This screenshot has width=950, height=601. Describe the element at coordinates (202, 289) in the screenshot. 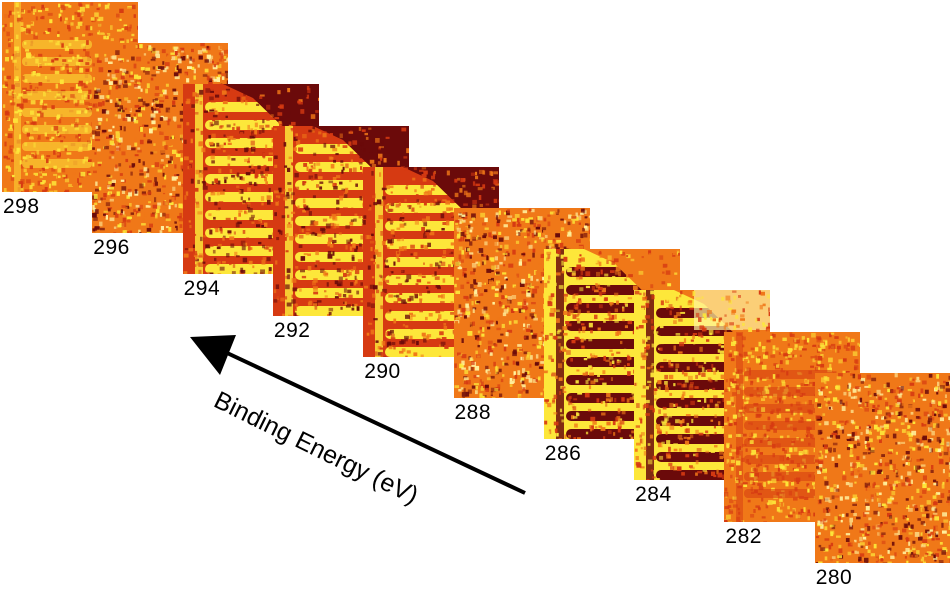

I see `energy-label-294: 294` at that location.